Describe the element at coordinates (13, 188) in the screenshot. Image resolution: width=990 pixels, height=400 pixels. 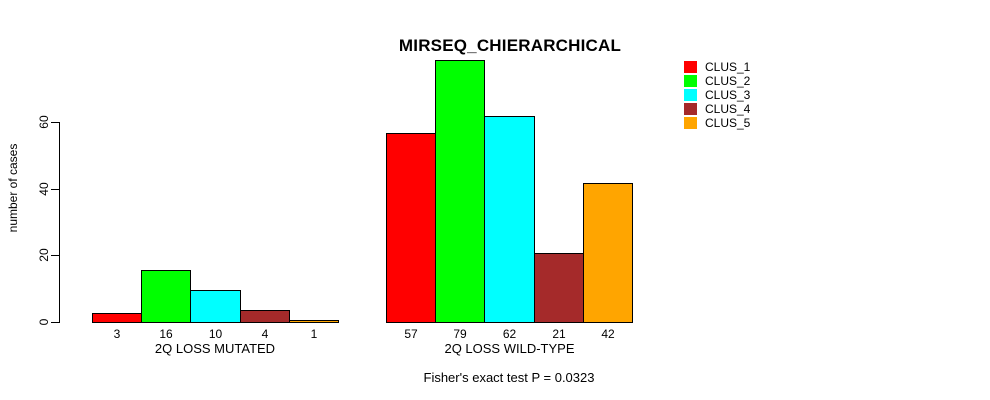
I see `y-axis-label: number of cases` at that location.